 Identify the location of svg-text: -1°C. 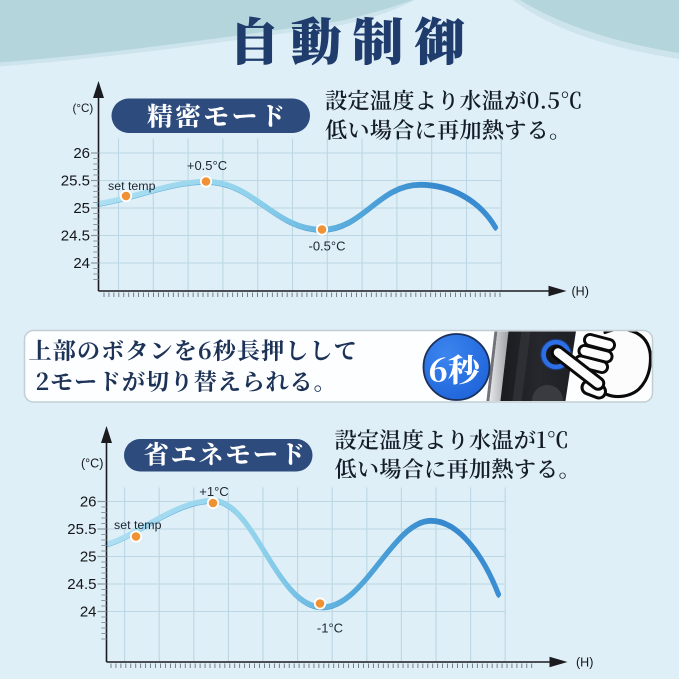
(330, 628).